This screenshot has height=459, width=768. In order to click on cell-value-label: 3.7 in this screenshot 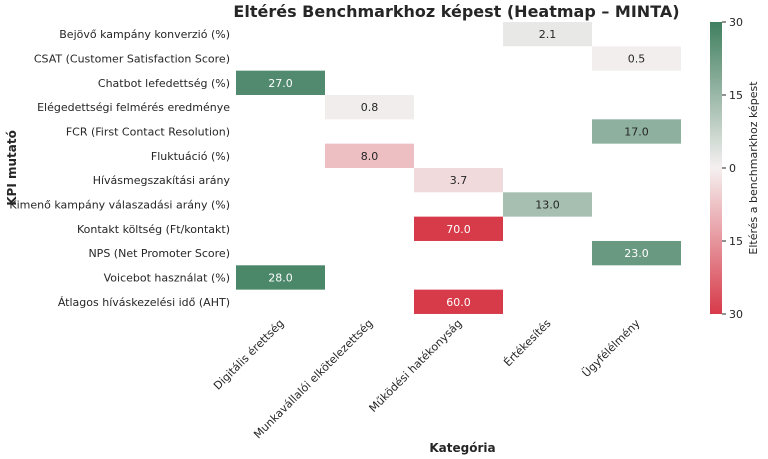, I will do `click(459, 180)`.